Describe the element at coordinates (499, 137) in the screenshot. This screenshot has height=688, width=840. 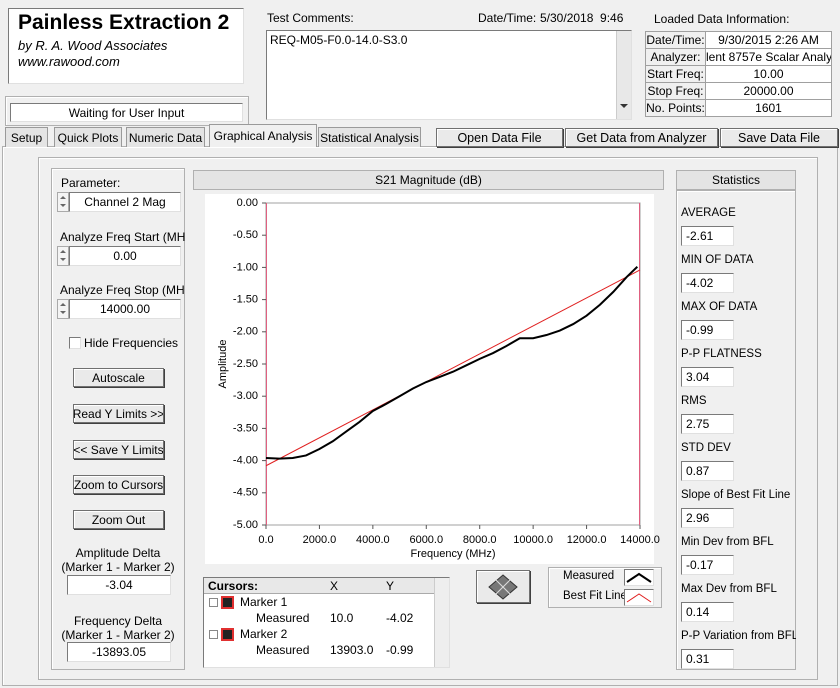
I see `button: Open Data File` at that location.